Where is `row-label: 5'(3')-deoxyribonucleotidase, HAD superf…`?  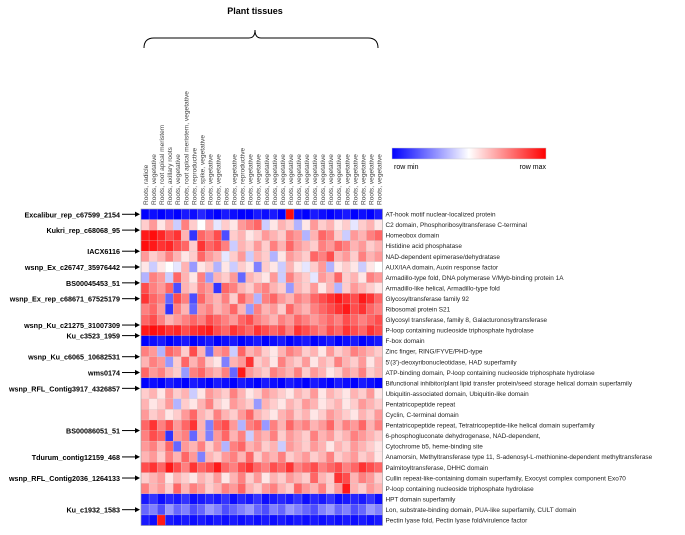
row-label: 5'(3')-deoxyribonucleotidase, HAD superf… is located at coordinates (452, 362).